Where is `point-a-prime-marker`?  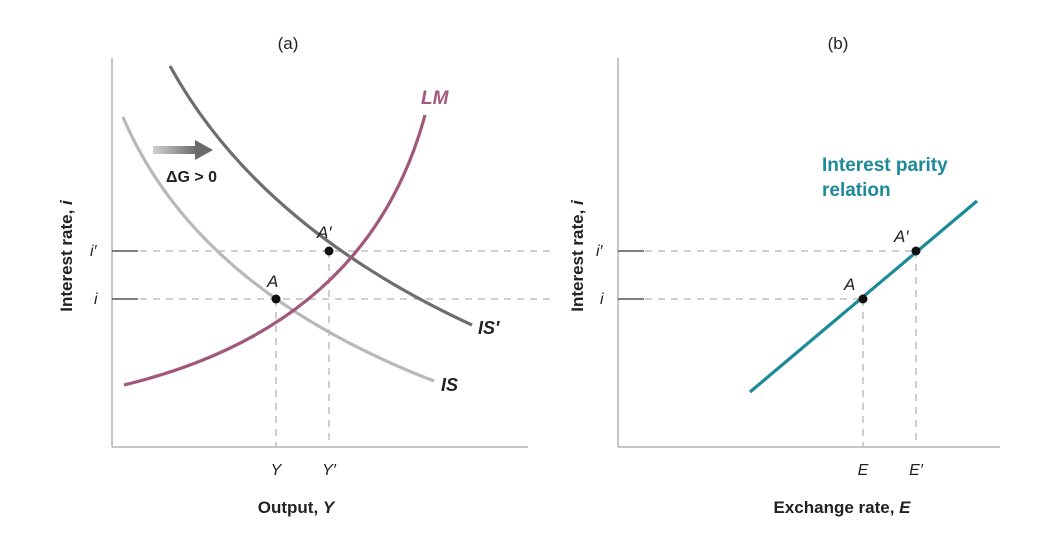
point-a-prime-marker is located at coordinates (329, 251).